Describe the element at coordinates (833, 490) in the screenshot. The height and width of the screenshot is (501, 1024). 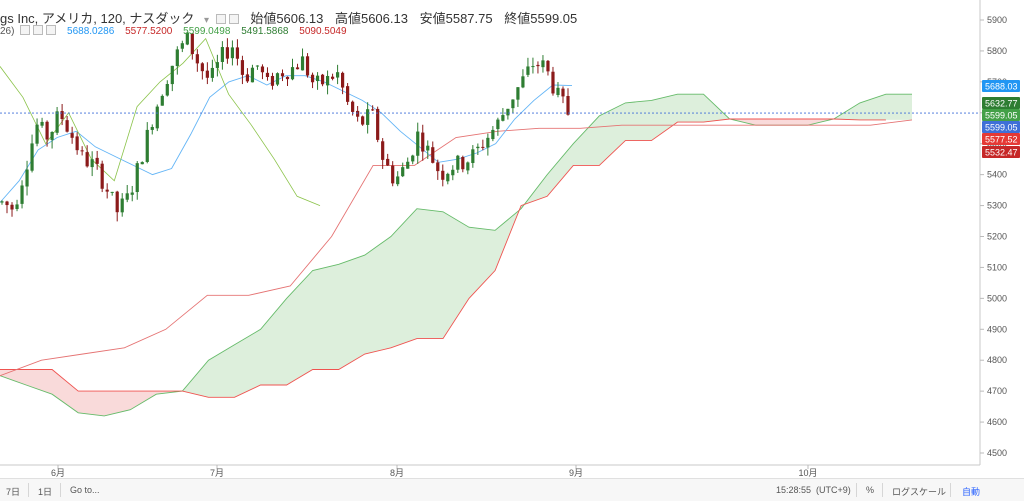
I see `timezone-button: (UTC+9)` at that location.